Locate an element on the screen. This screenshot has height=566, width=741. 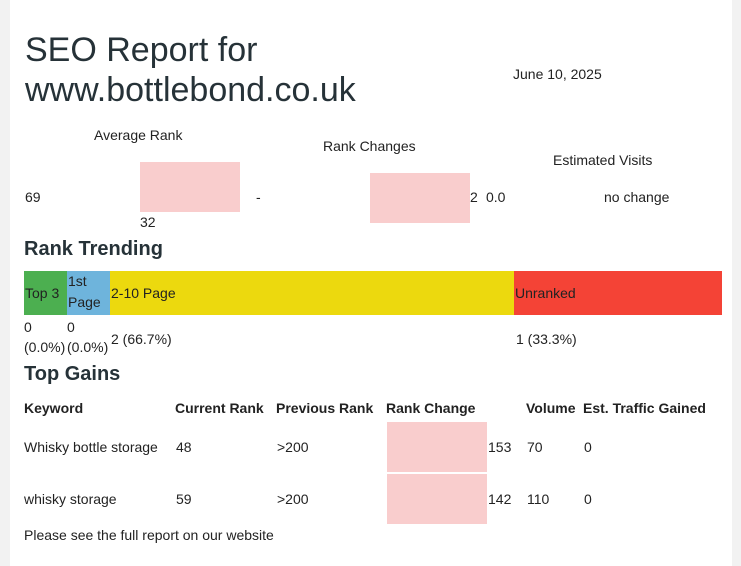
estimated-visits-value: no change is located at coordinates (637, 197).